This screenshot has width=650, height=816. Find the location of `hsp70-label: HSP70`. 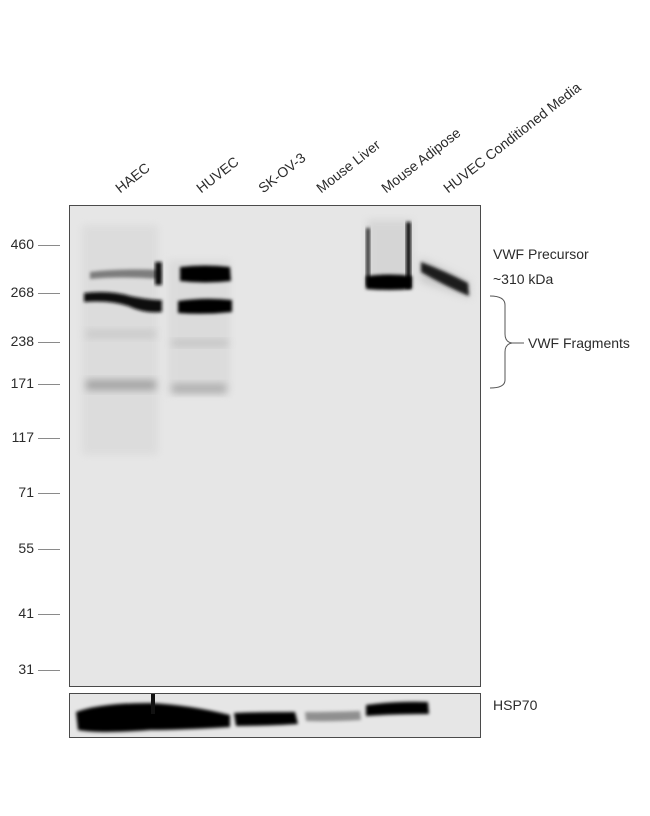

hsp70-label: HSP70 is located at coordinates (515, 705).